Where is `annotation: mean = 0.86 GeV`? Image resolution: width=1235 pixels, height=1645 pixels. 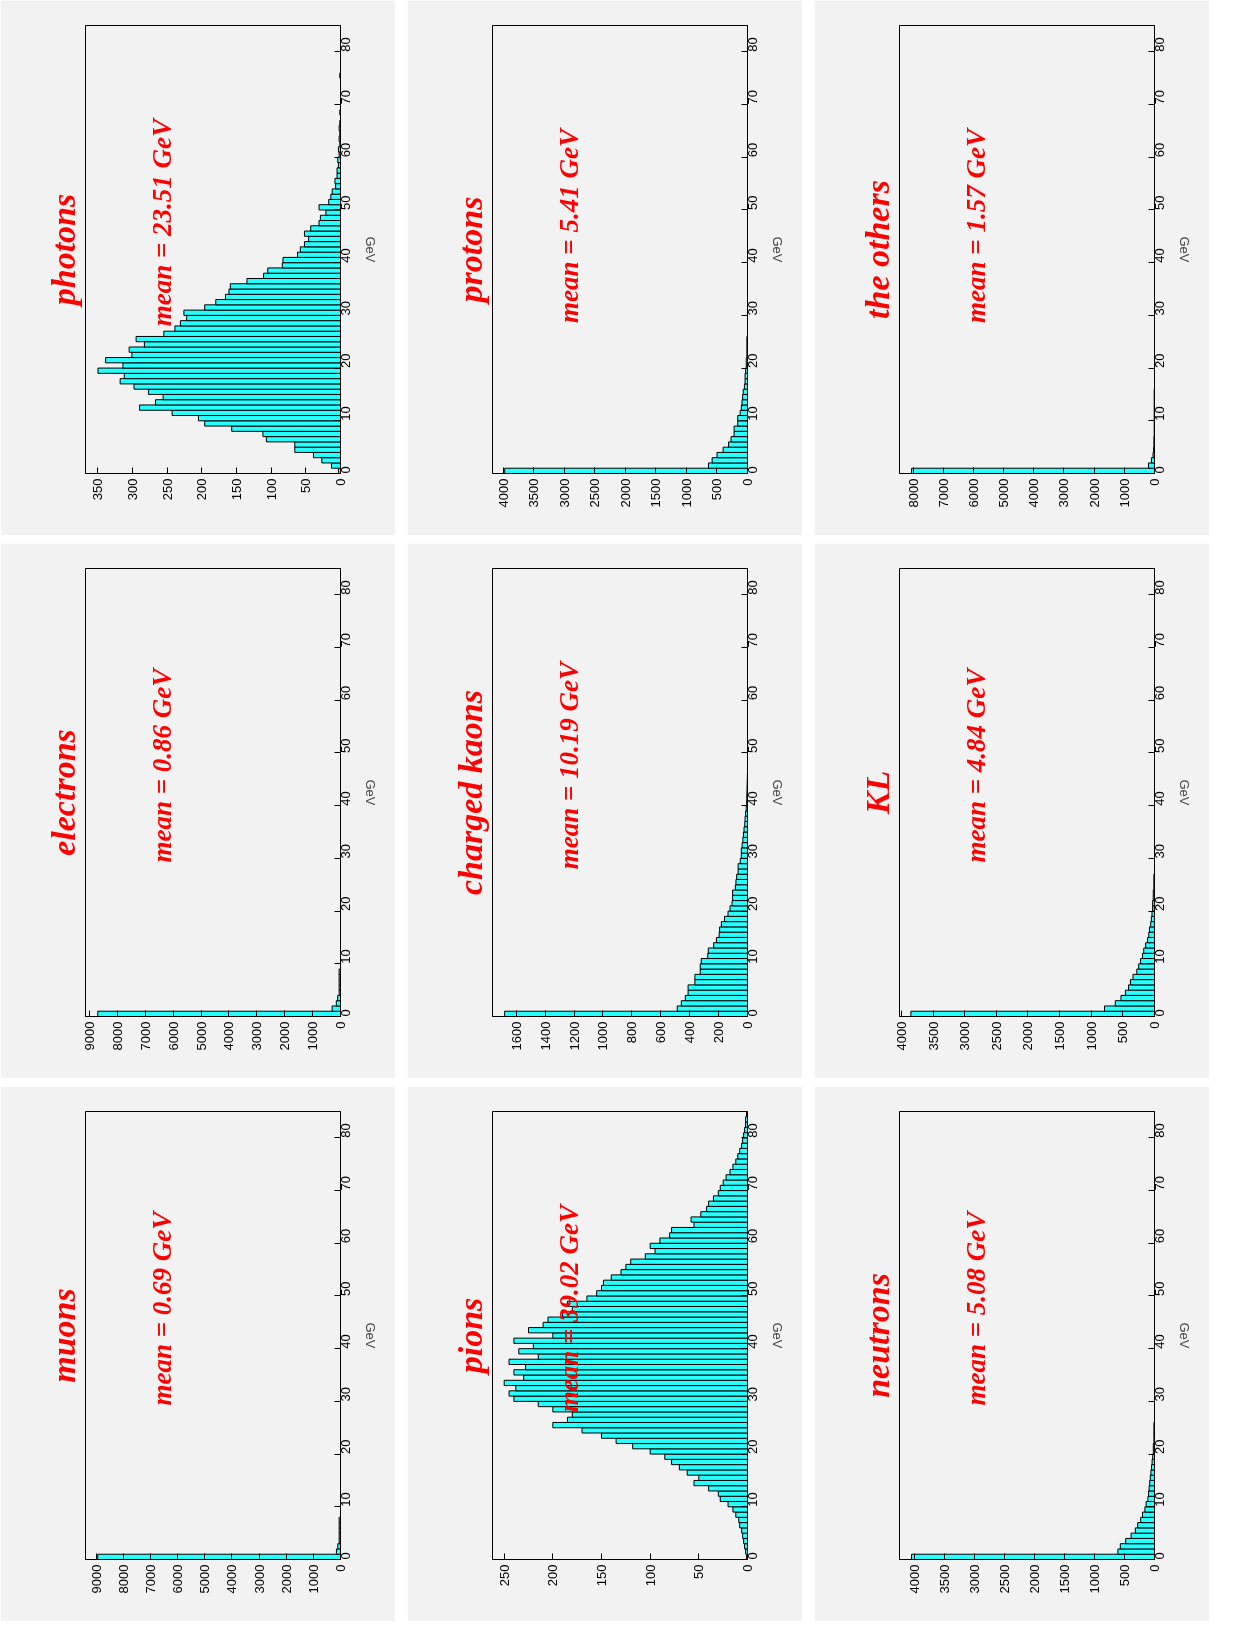
annotation: mean = 0.86 GeV is located at coordinates (162, 764).